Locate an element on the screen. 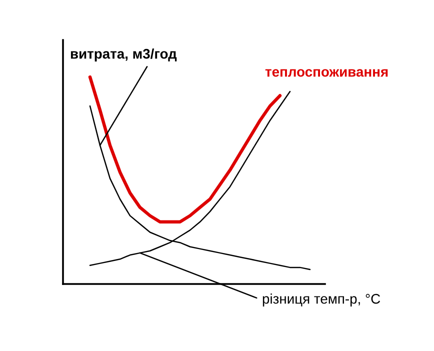 The width and height of the screenshot is (434, 351). series-label: теплоспоживання is located at coordinates (326, 73).